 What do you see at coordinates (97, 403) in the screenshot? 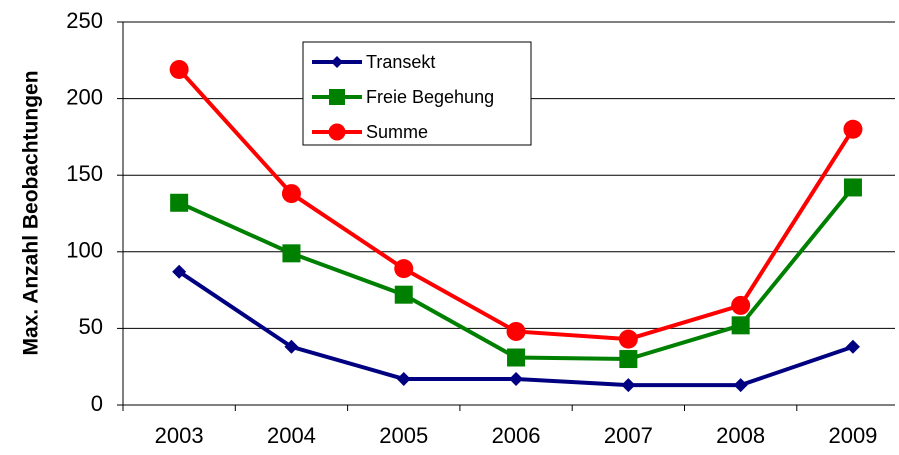
I see `y-tick-label: 0` at bounding box center [97, 403].